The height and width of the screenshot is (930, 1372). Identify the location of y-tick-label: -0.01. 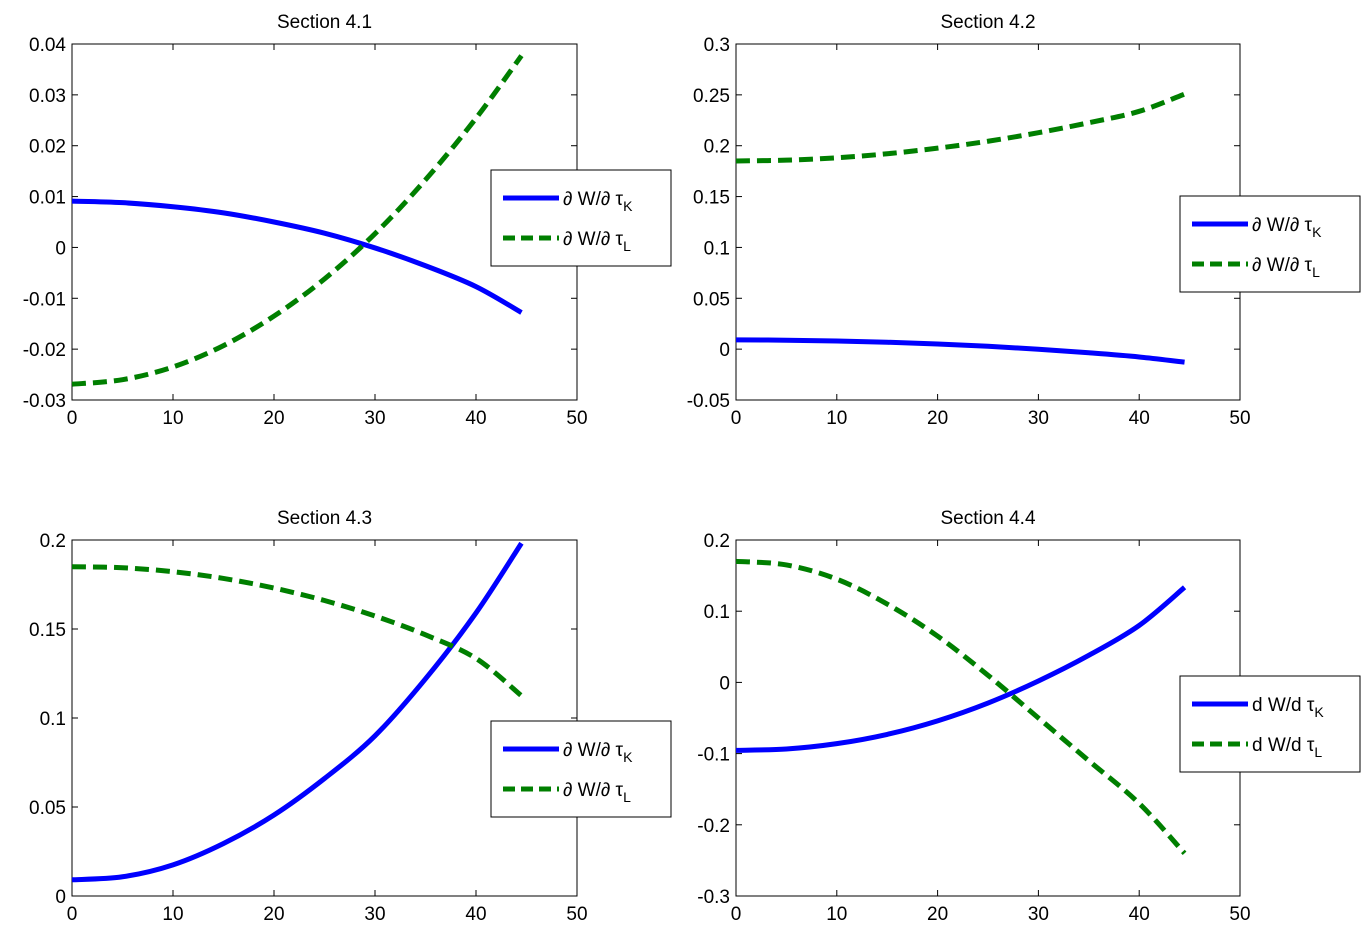
(44, 299).